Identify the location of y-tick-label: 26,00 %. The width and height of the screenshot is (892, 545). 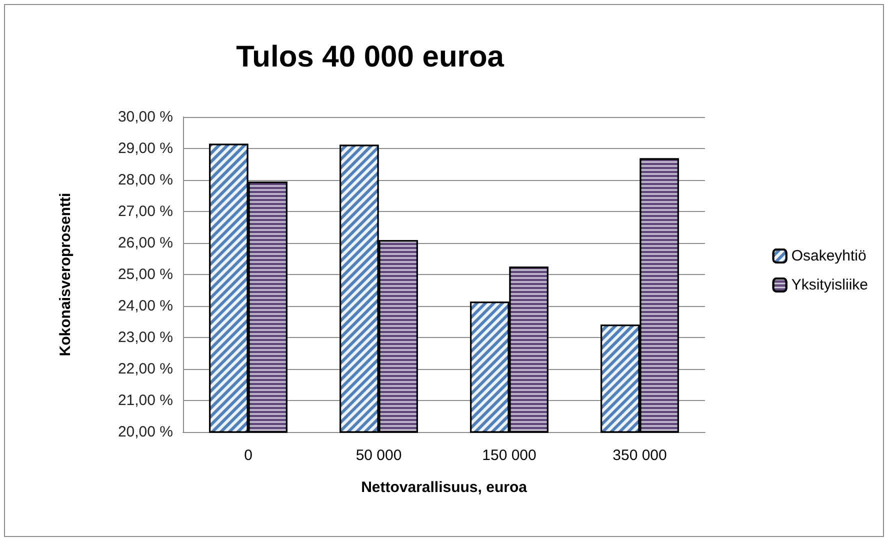
(145, 243).